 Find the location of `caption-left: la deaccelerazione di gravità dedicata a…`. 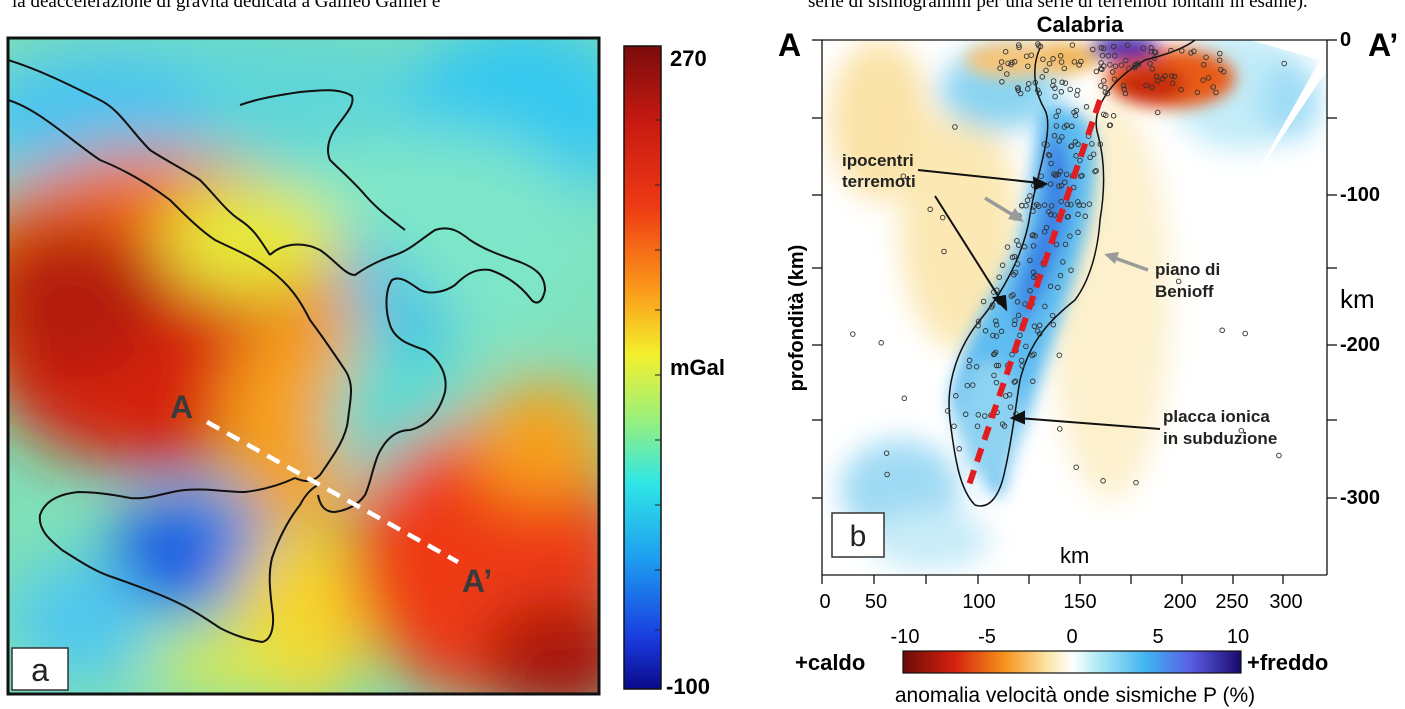

caption-left: la deaccelerazione di gravità dedicata a… is located at coordinates (226, 6).